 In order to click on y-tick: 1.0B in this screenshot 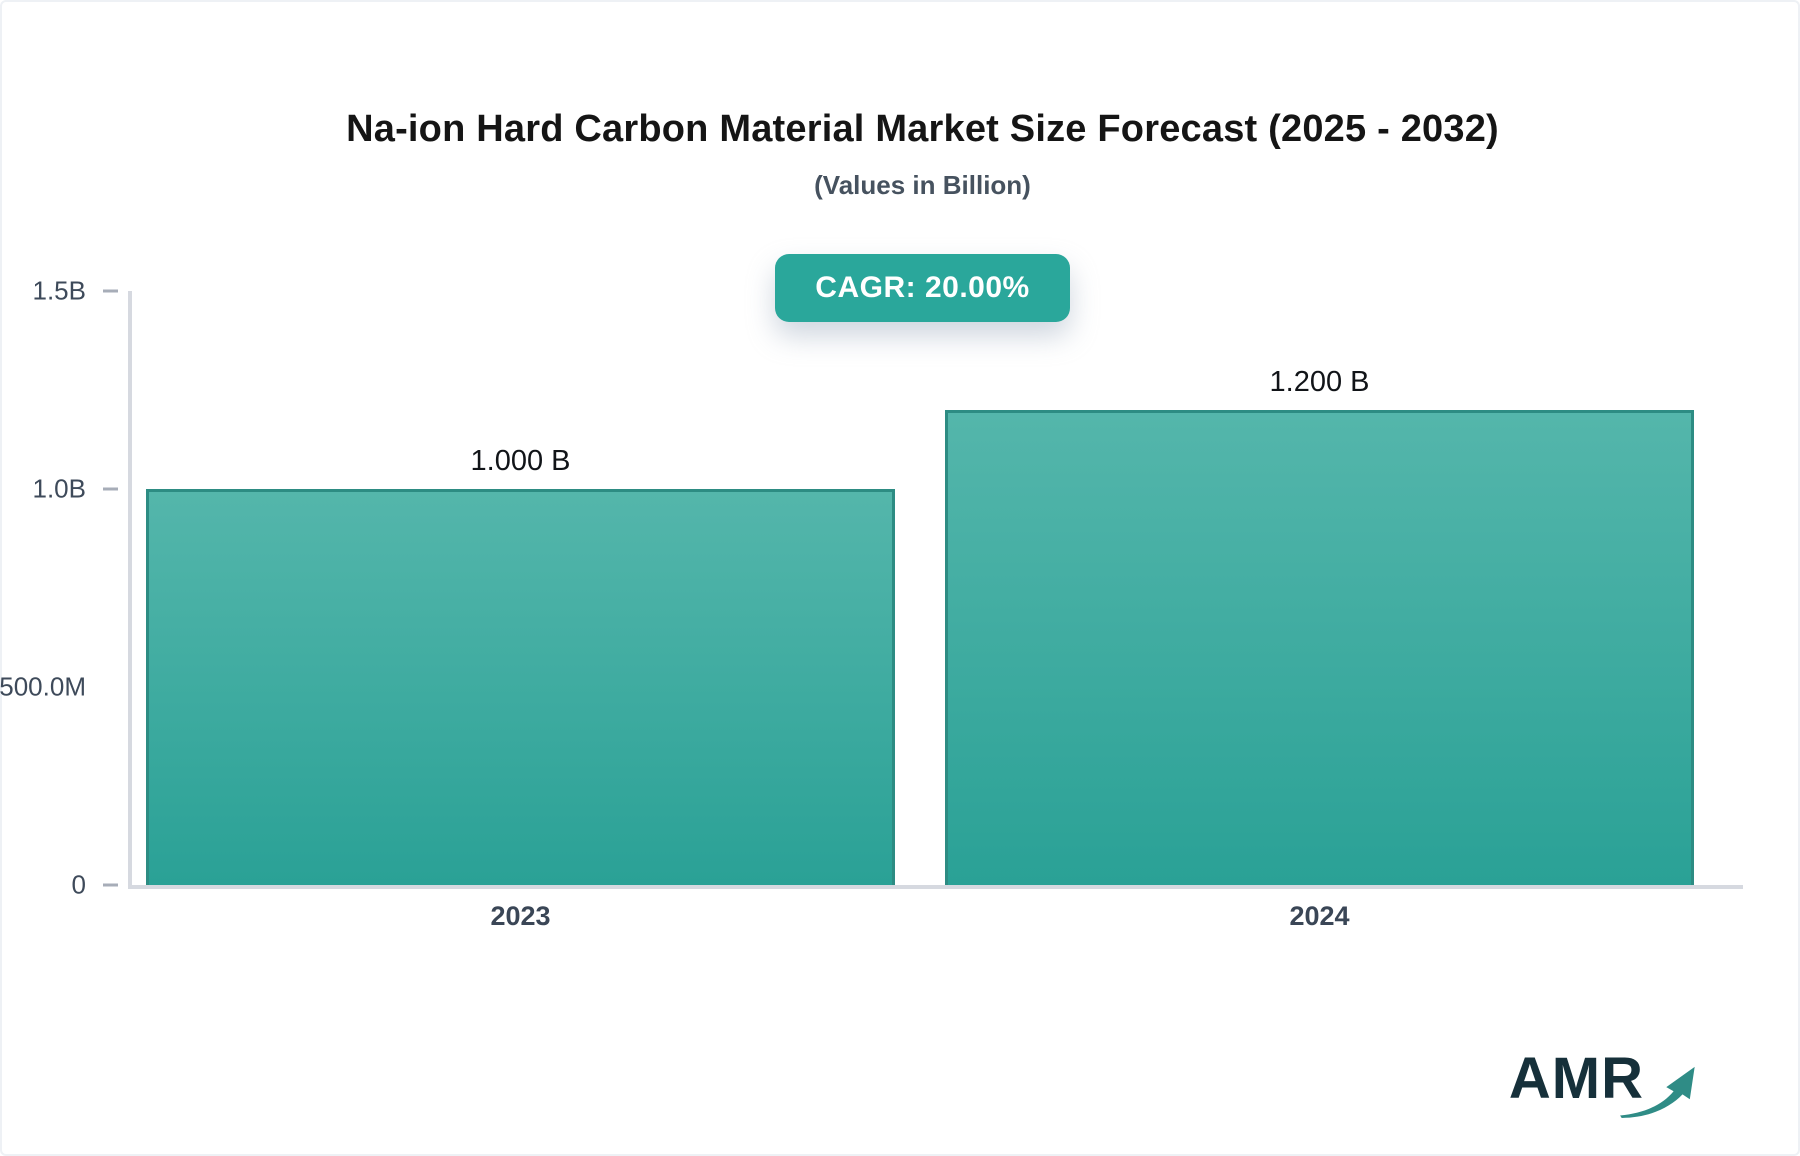, I will do `click(81, 489)`.